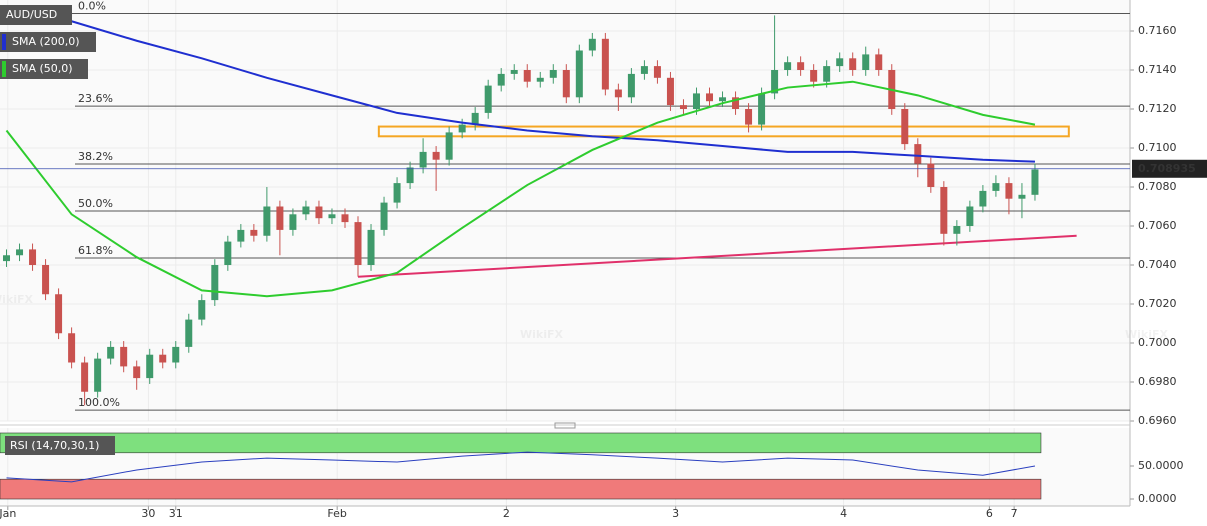 Image resolution: width=1207 pixels, height=526 pixels. What do you see at coordinates (54, 445) in the screenshot?
I see `legend-label: RSI (14,70,30,1)` at bounding box center [54, 445].